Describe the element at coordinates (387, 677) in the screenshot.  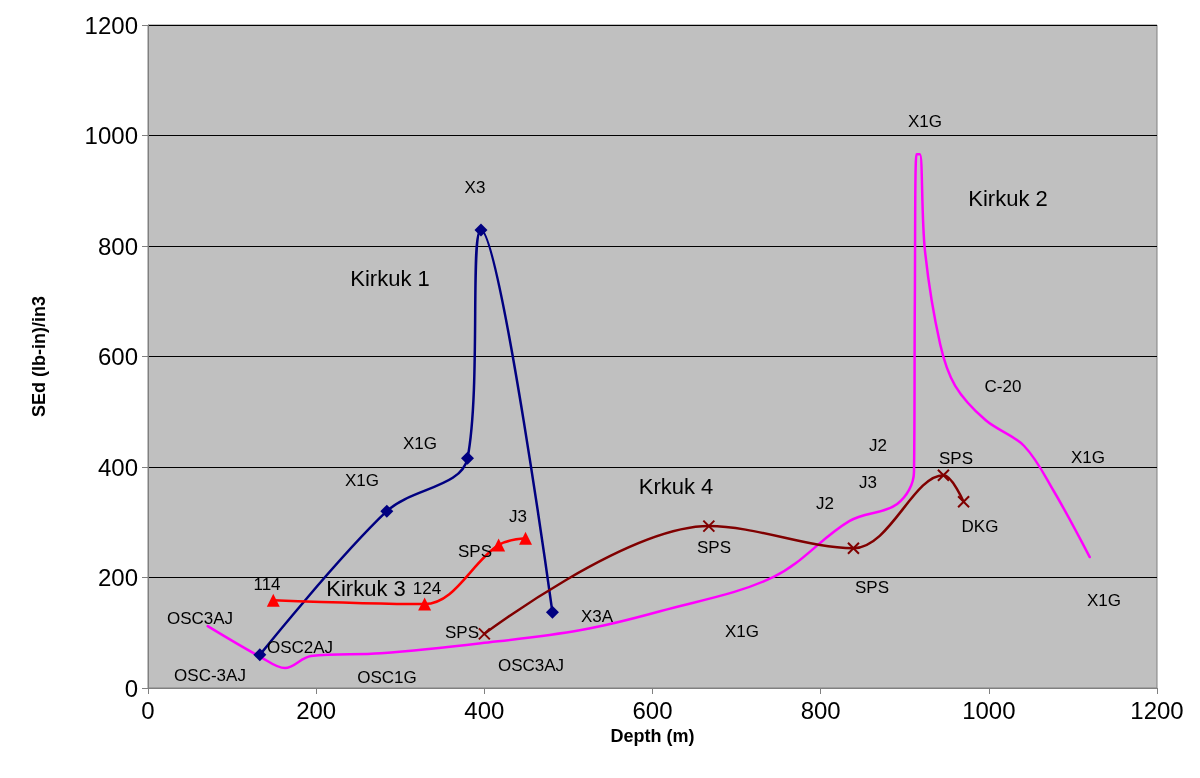
I see `annotation: OSC1G` at that location.